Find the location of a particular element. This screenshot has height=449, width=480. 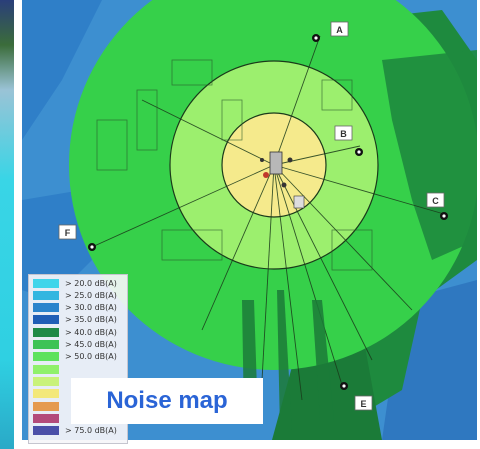

legend-label: > 40.0 dB(A) is located at coordinates (91, 332).